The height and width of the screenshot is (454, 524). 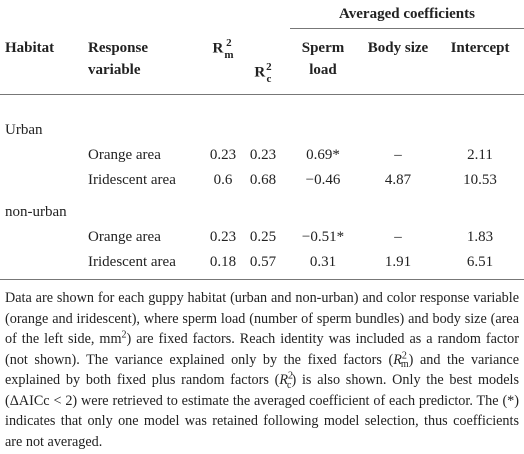 What do you see at coordinates (269, 79) in the screenshot?
I see `subscript: c` at bounding box center [269, 79].